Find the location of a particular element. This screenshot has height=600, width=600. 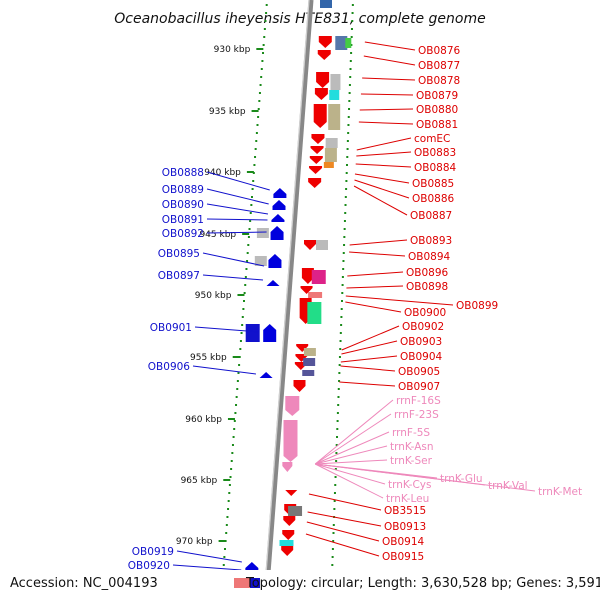

feature-box-gray is located at coordinates (262, 233).